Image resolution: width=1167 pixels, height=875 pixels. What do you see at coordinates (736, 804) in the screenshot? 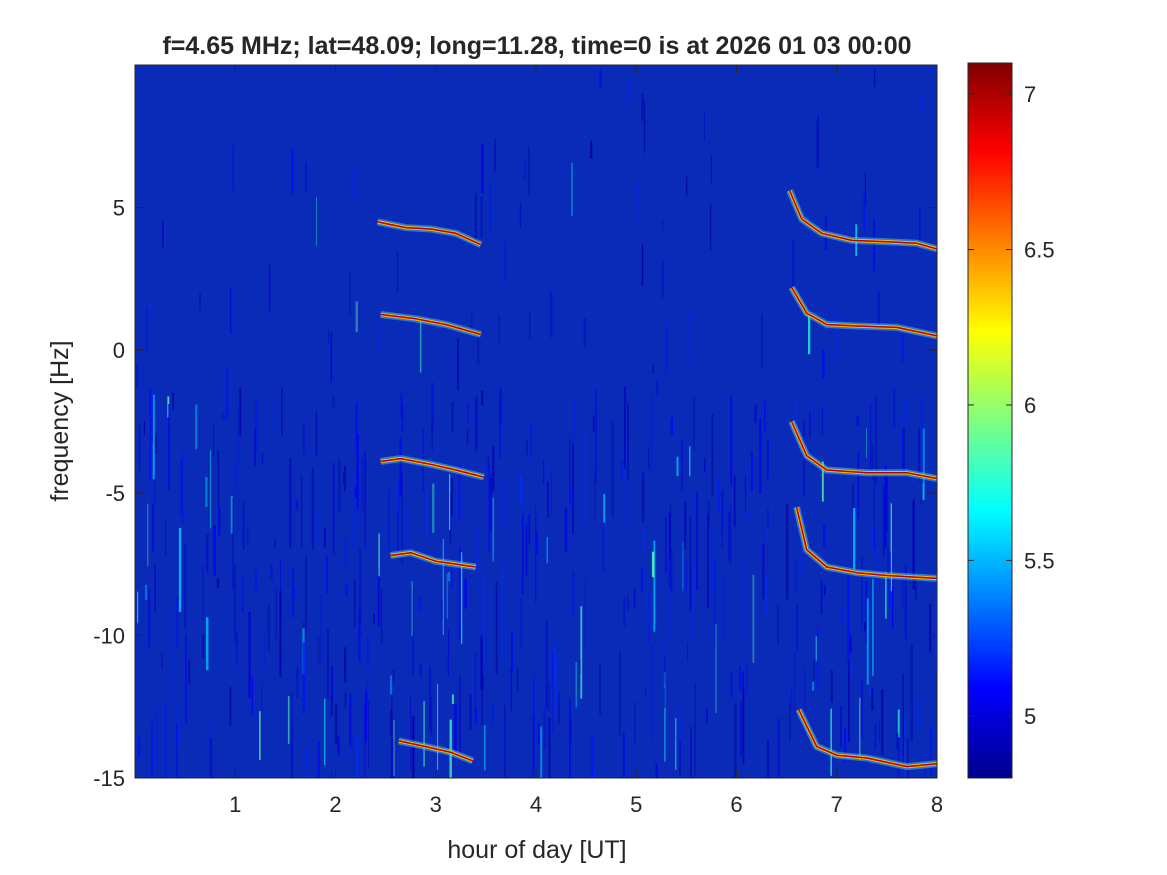
I see `x-tick-label: 6` at bounding box center [736, 804].